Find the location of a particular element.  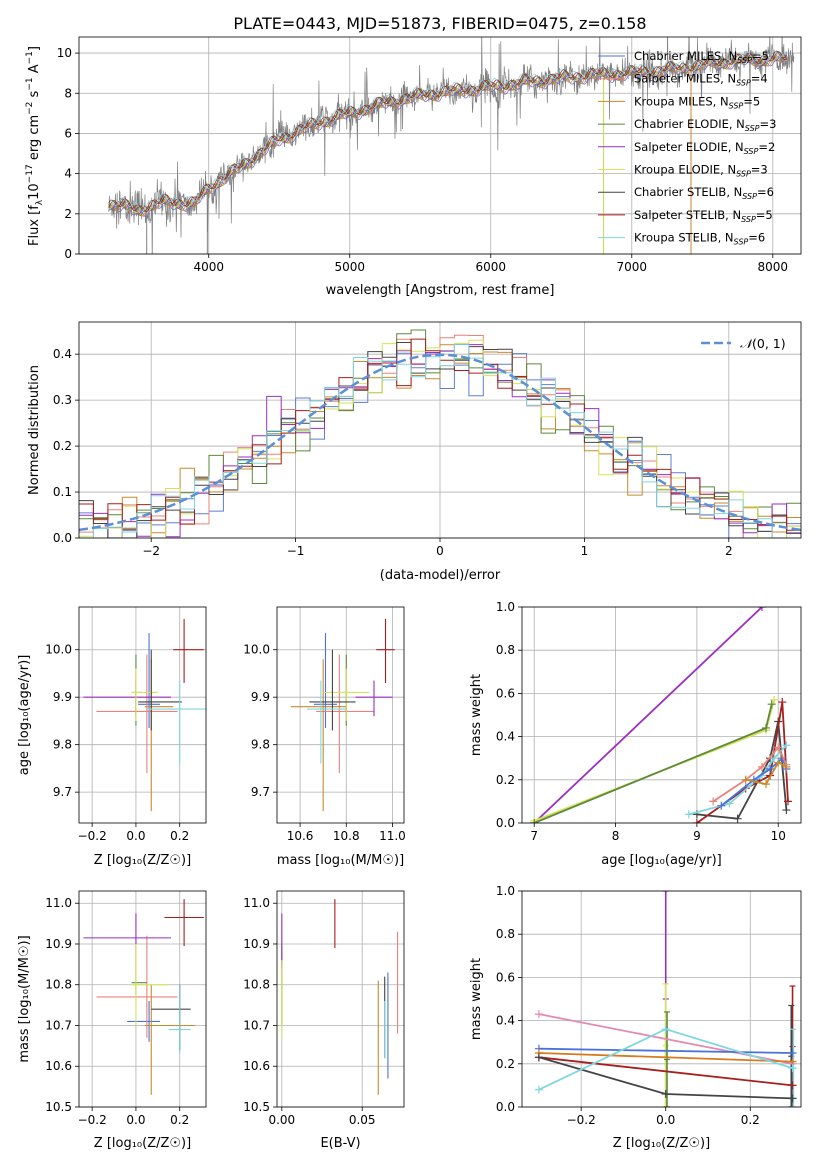

y-tick-label: 9.8 is located at coordinates (62, 745).